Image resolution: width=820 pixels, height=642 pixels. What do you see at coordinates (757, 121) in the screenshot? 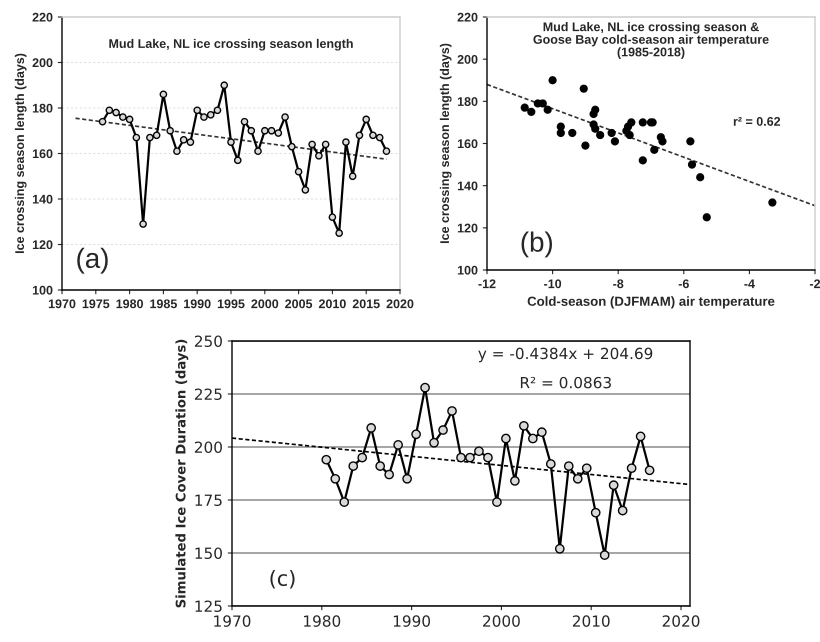
I see `annotation: r² = 0.62` at bounding box center [757, 121].